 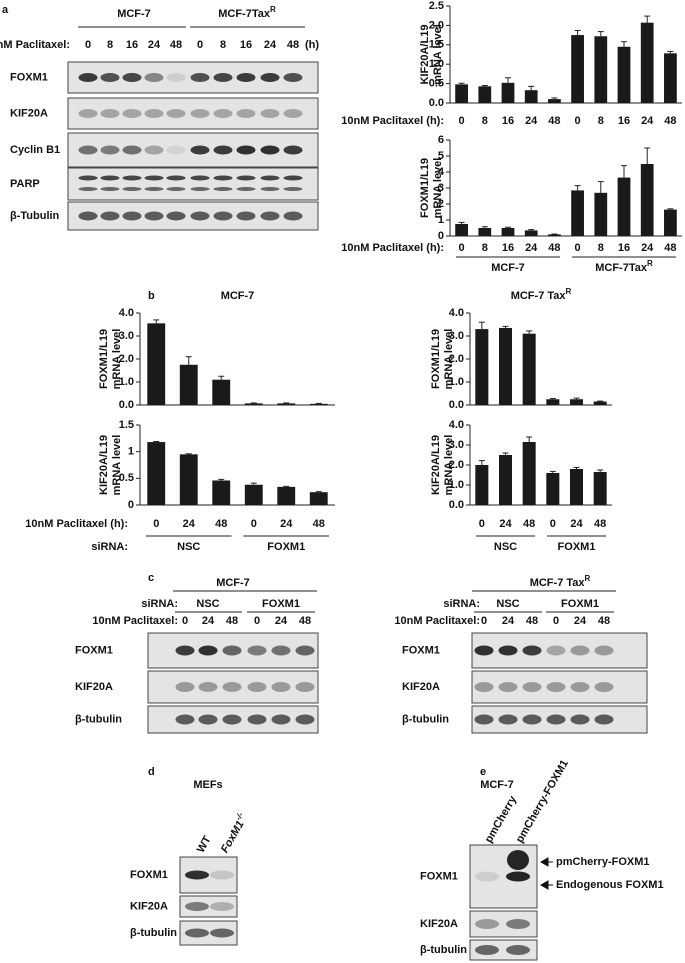 What do you see at coordinates (273, 9) in the screenshot?
I see `blot-header-sup: R` at bounding box center [273, 9].